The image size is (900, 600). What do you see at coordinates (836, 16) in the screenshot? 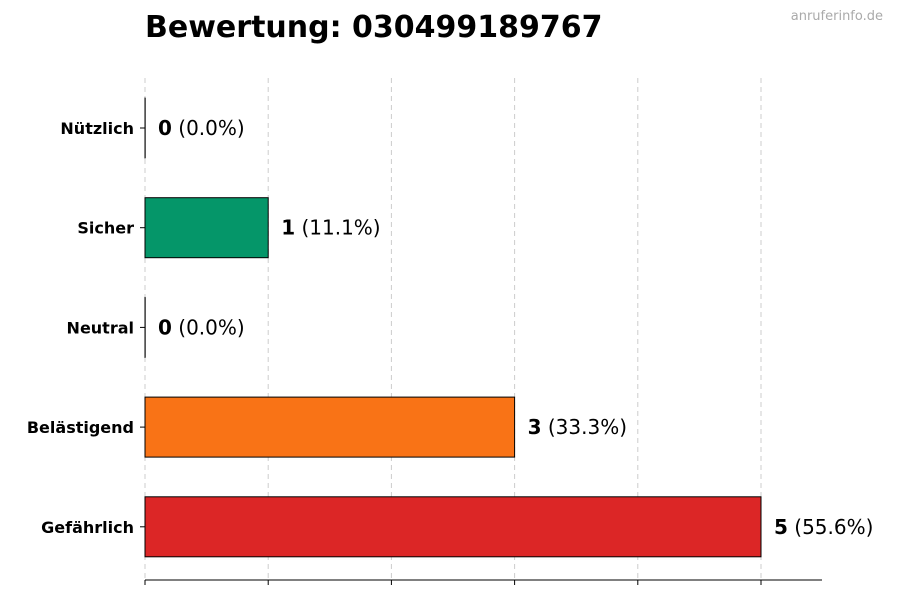
I see `watermark: anruferinfo.de` at bounding box center [836, 16].